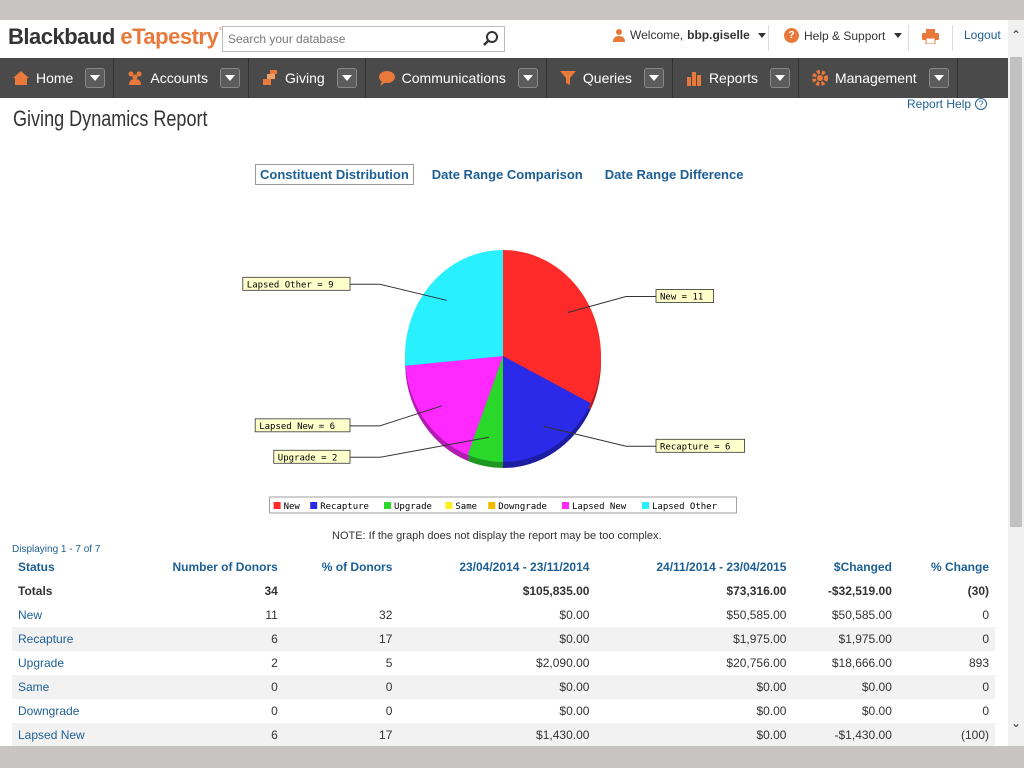  I want to click on header-divider, so click(952, 38).